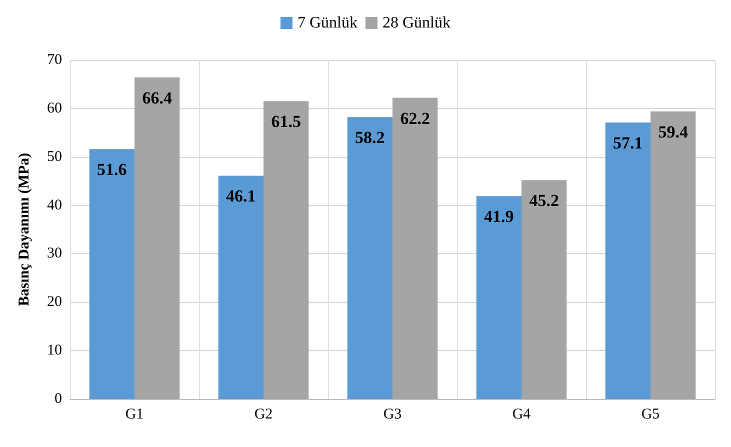 The width and height of the screenshot is (731, 447). I want to click on y-tick-label: 30, so click(54, 254).